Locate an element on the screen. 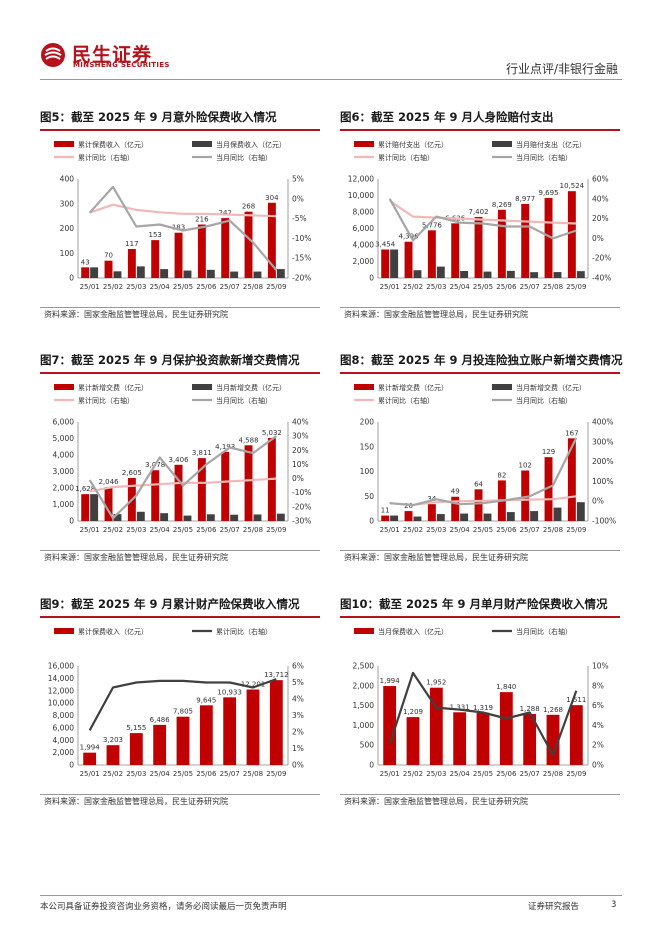  bar-value-label: 242 is located at coordinates (225, 213).